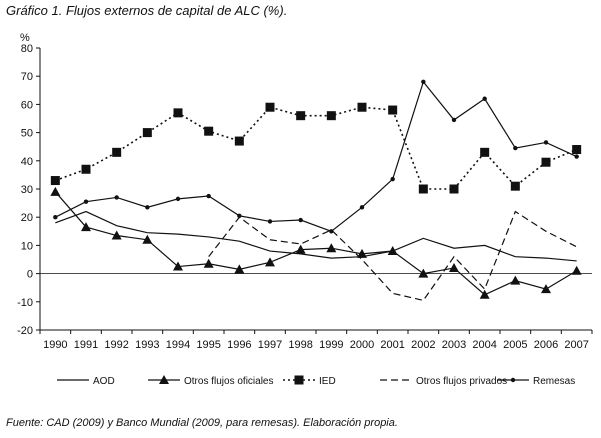 The height and width of the screenshot is (438, 601). Describe the element at coordinates (546, 345) in the screenshot. I see `x-tick-label: 2006` at that location.